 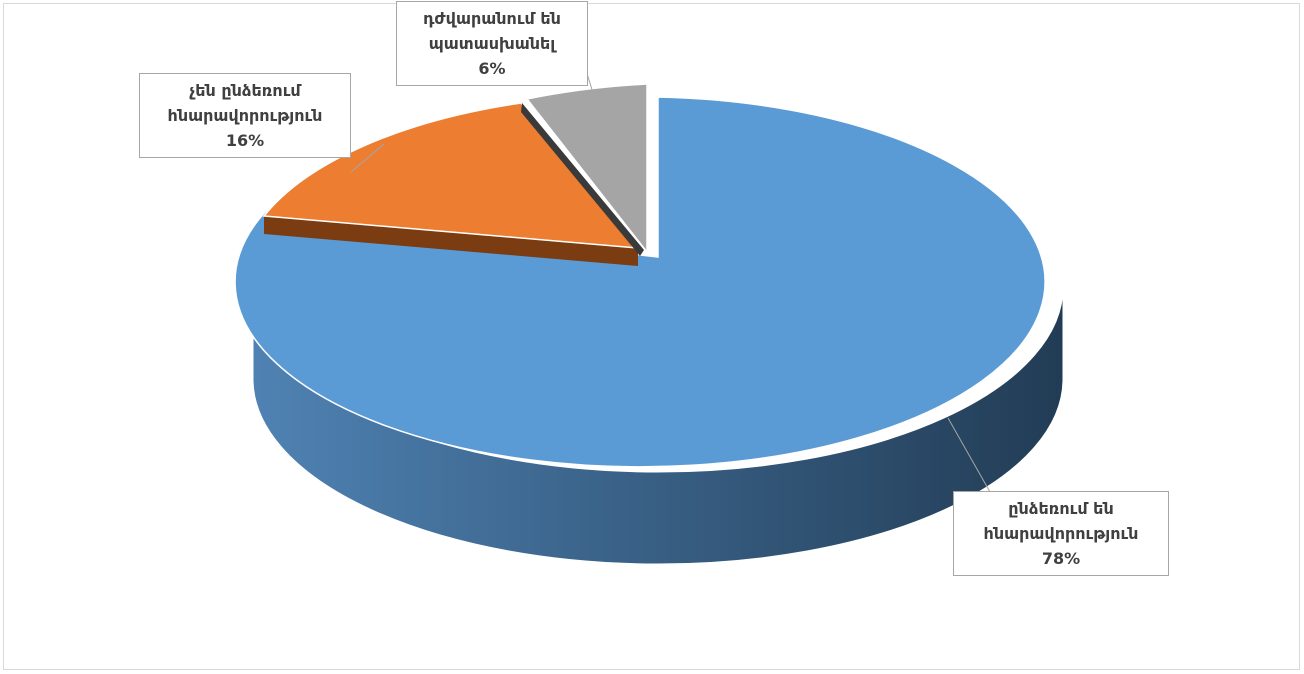 What do you see at coordinates (1061, 508) in the screenshot?
I see `data-label-line: ընձեռում են` at bounding box center [1061, 508].